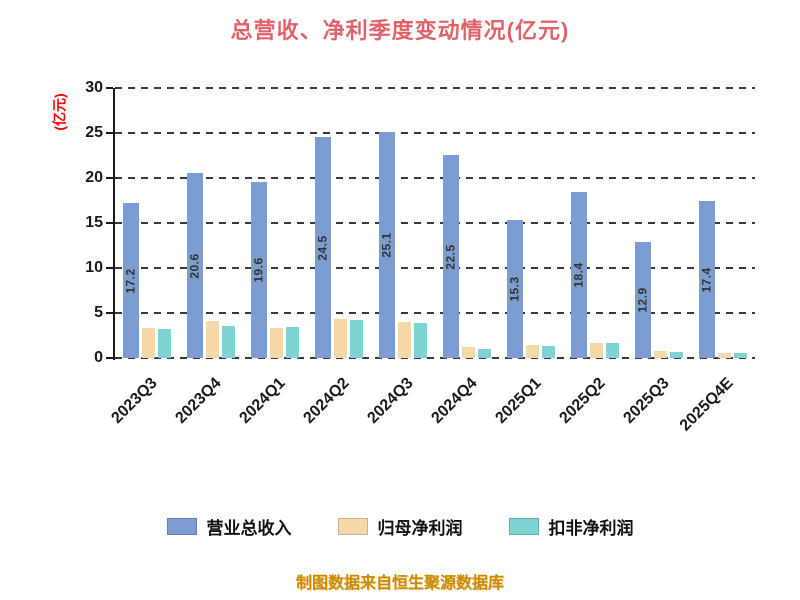  I want to click on bar-value-label: 24.5, so click(323, 247).